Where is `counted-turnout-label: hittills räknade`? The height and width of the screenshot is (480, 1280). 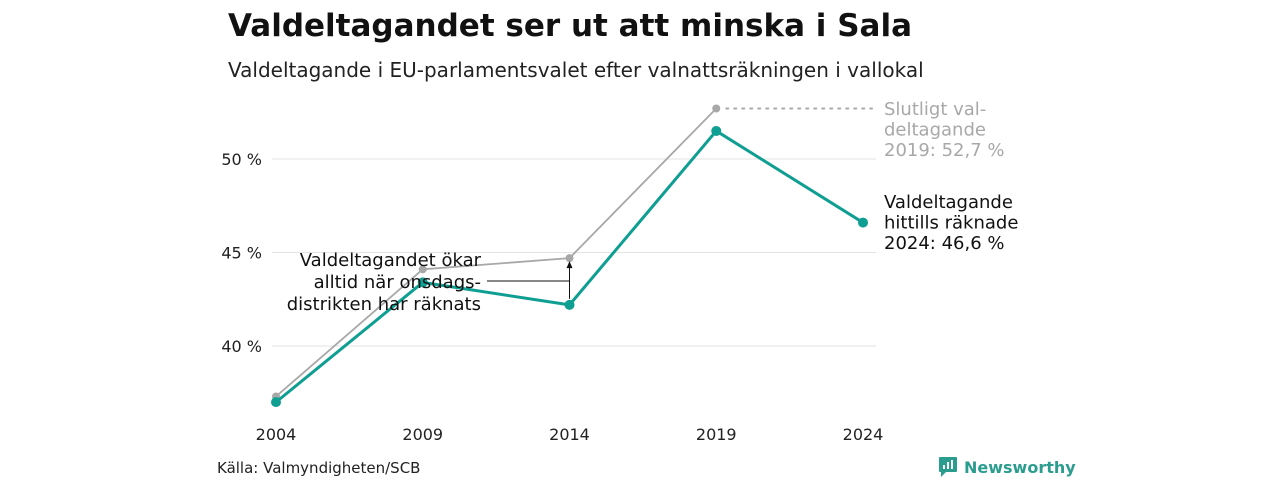
counted-turnout-label: hittills räknade is located at coordinates (951, 223).